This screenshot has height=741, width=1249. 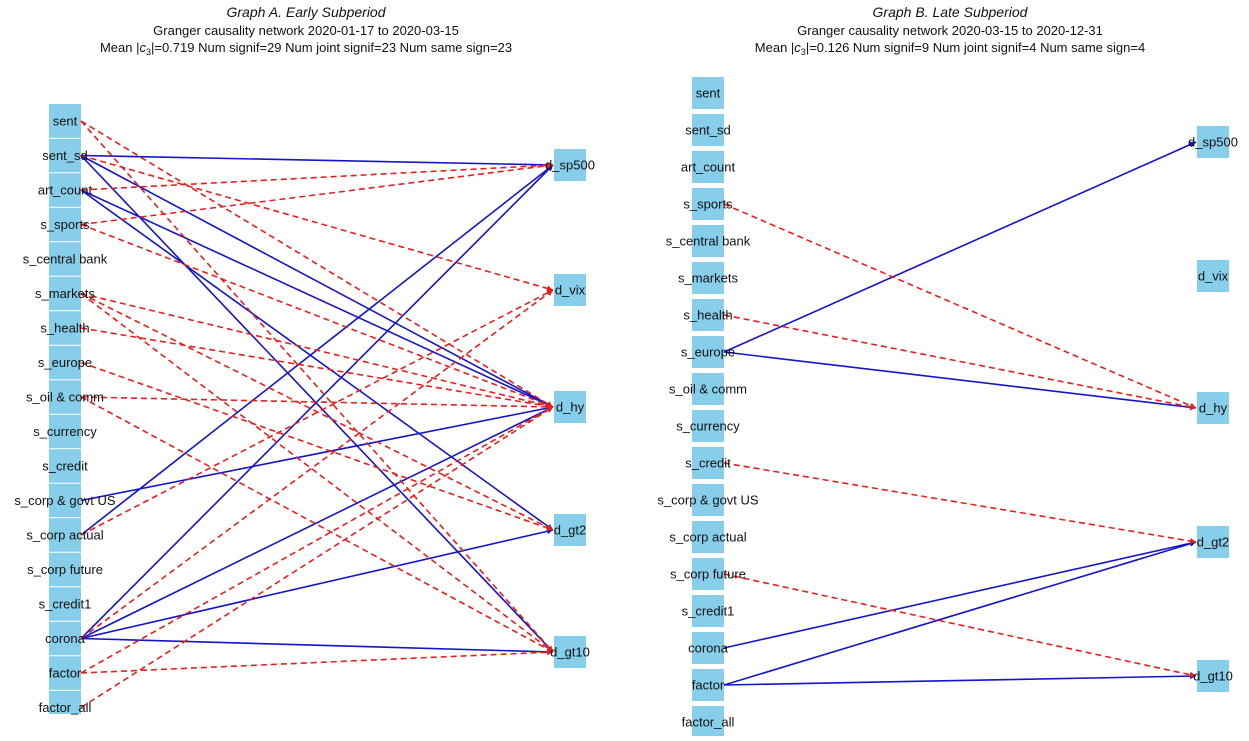 I want to click on node-label-d-sp500: d_sp500, so click(x=570, y=165).